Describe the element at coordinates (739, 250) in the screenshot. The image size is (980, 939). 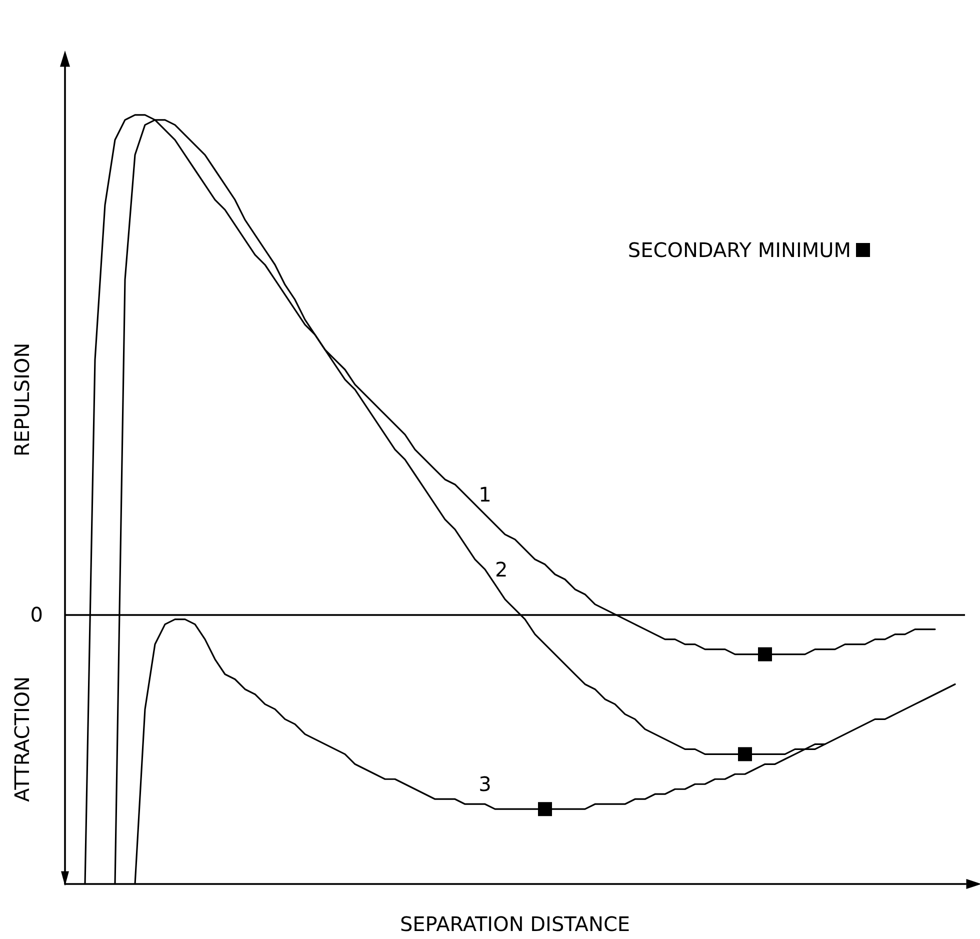
I see `legend-label: SECONDARY MINIMUM` at that location.